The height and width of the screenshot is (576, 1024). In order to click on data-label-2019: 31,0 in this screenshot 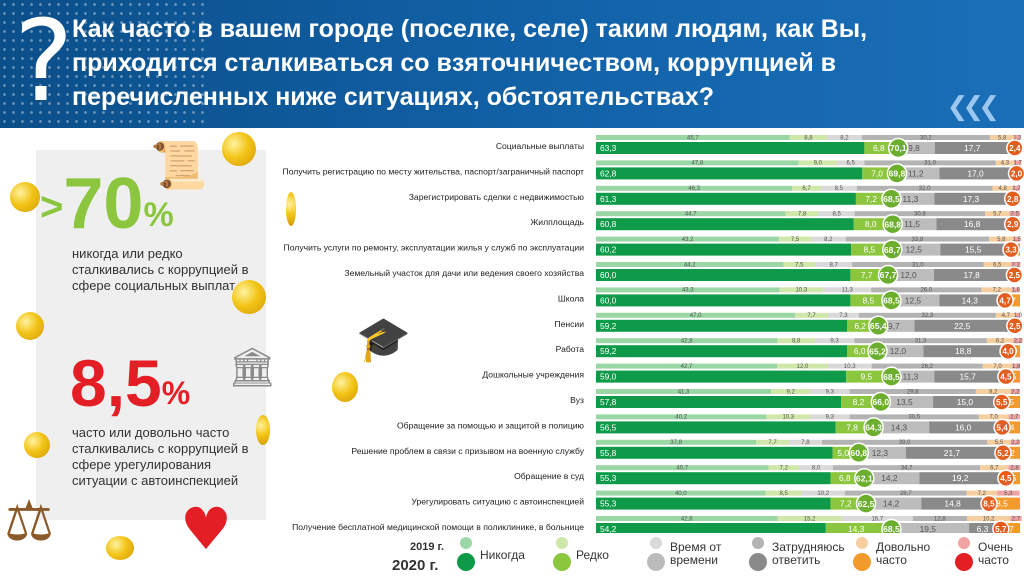, I will do `click(930, 164)`.